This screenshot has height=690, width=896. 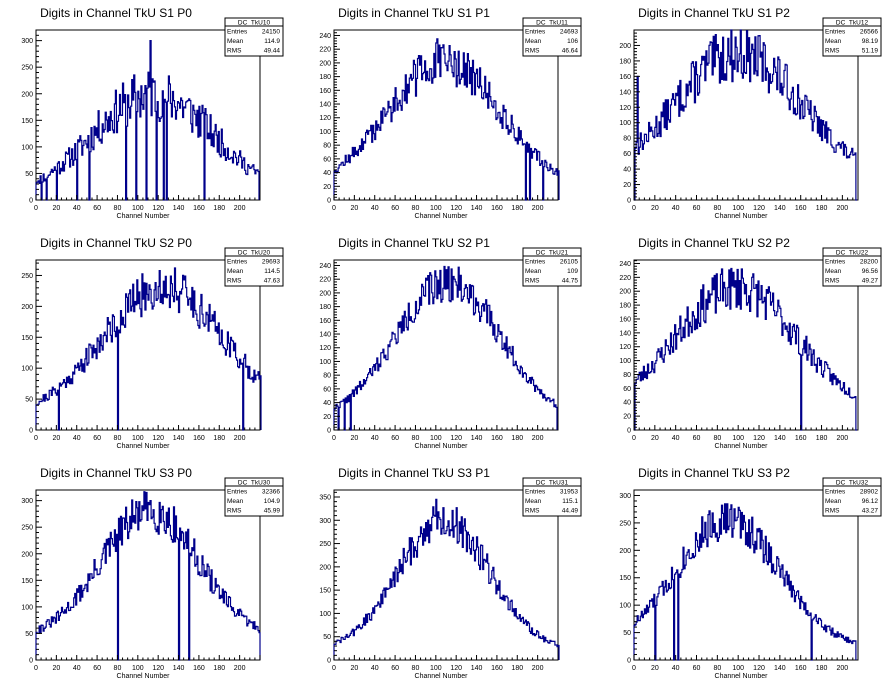 What do you see at coordinates (271, 492) in the screenshot?
I see `stats-entries-value: 32366` at bounding box center [271, 492].